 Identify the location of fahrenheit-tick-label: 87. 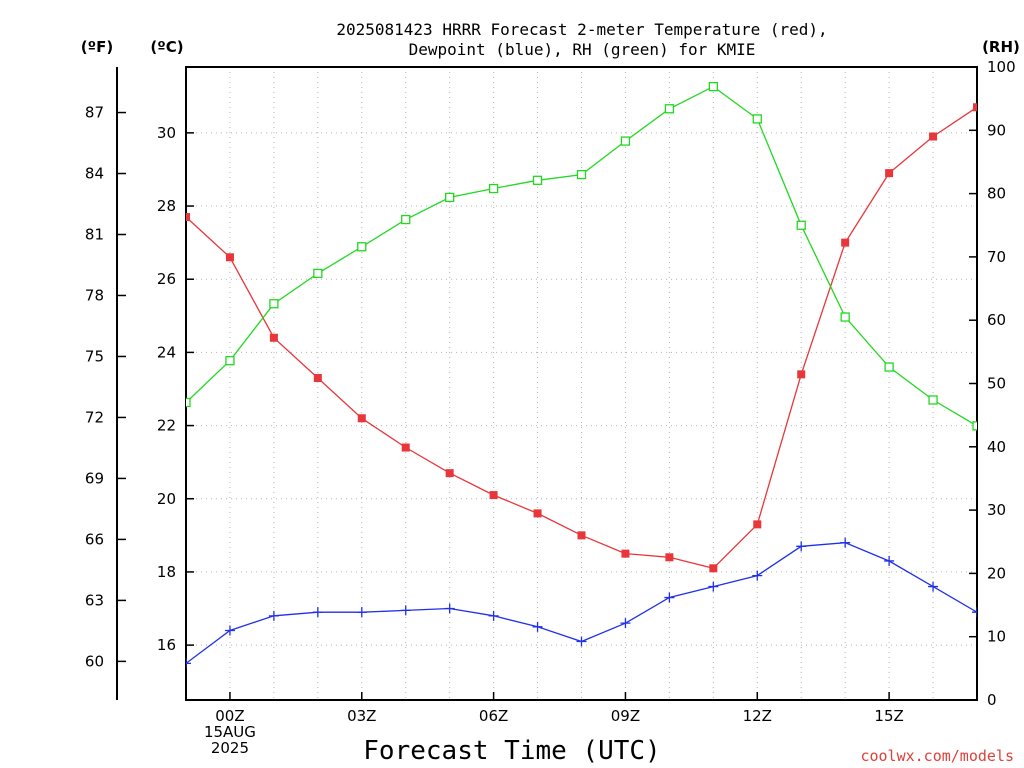
(94, 113).